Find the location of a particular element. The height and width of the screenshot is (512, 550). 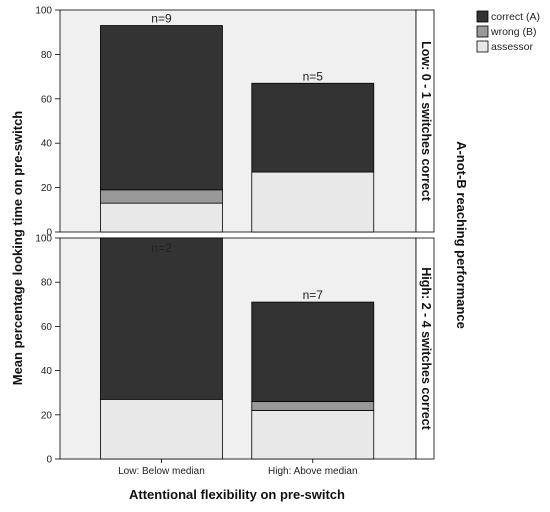

panel-1-strip is located at coordinates (425, 121).